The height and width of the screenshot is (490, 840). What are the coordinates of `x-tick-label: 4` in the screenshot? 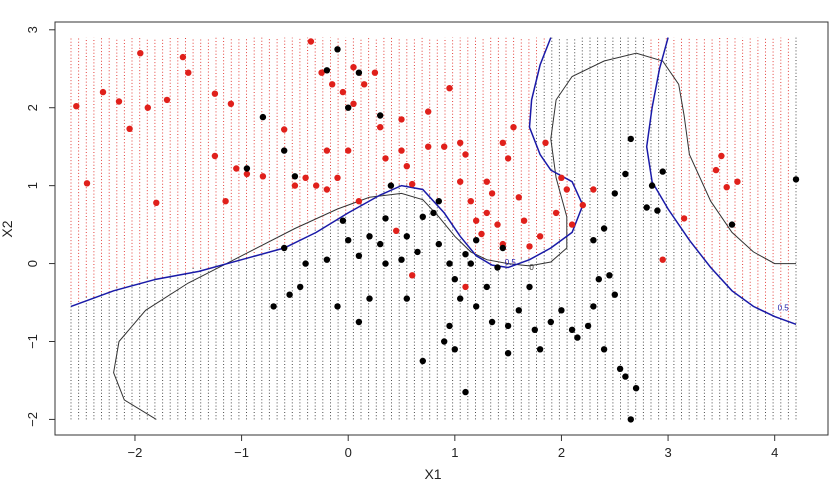 It's located at (774, 452).